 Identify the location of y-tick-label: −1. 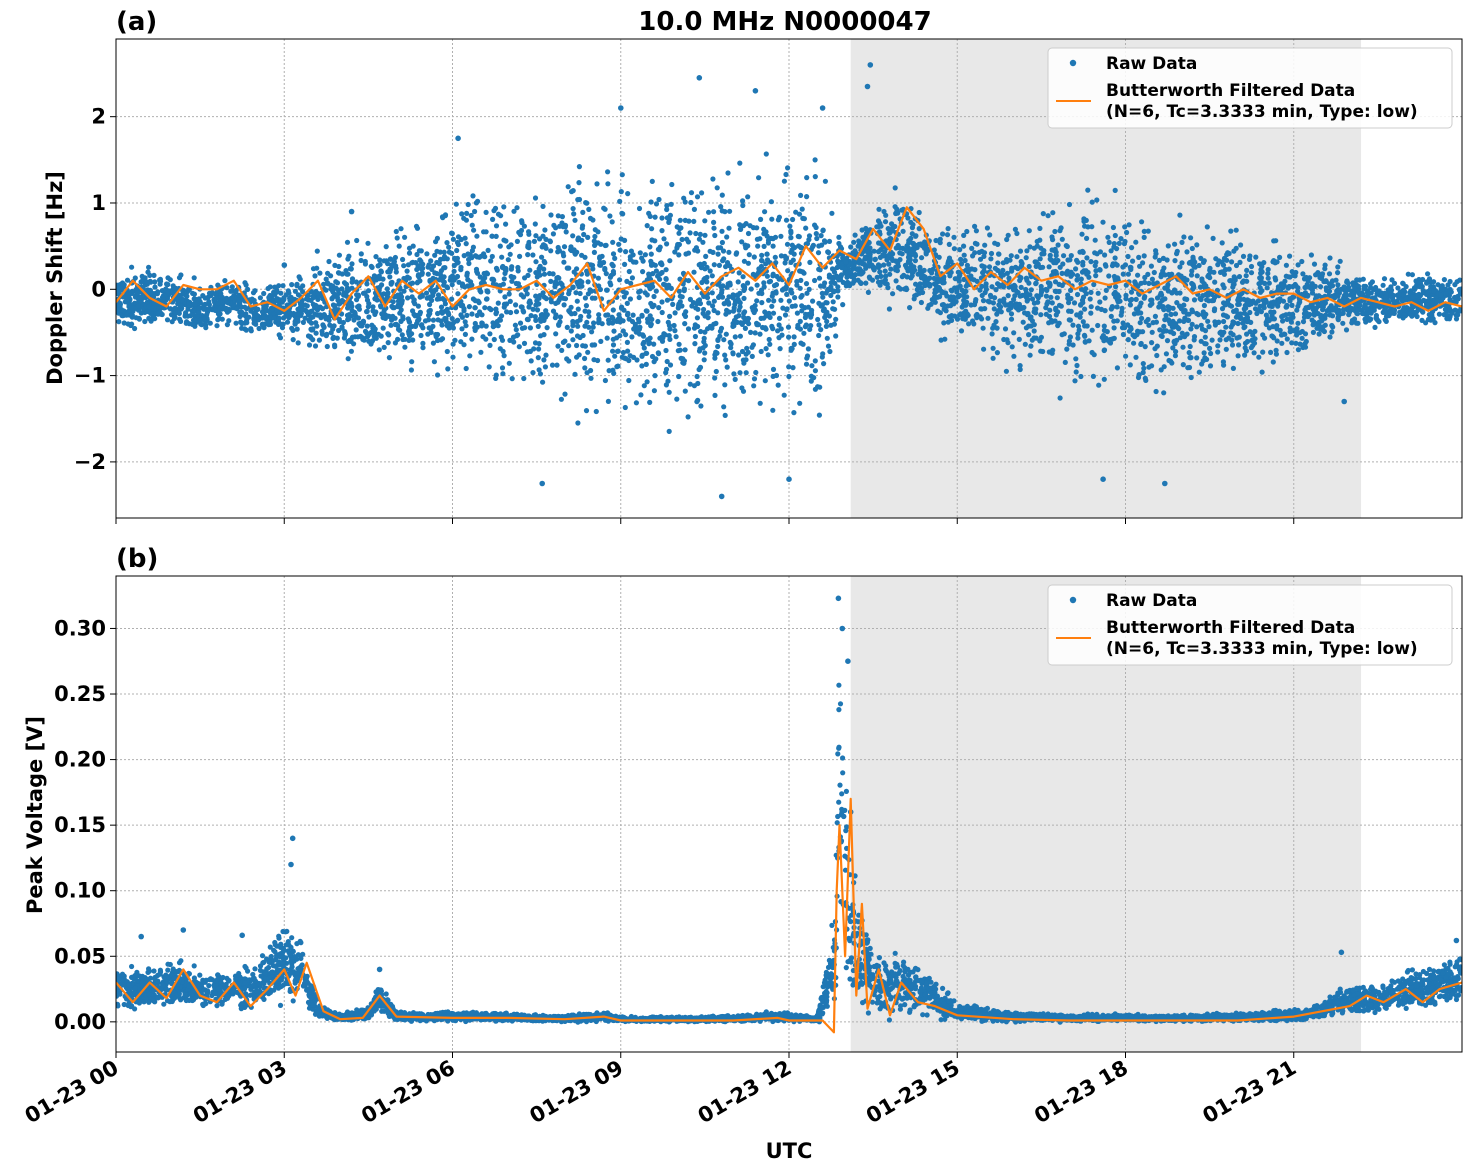
(90, 376).